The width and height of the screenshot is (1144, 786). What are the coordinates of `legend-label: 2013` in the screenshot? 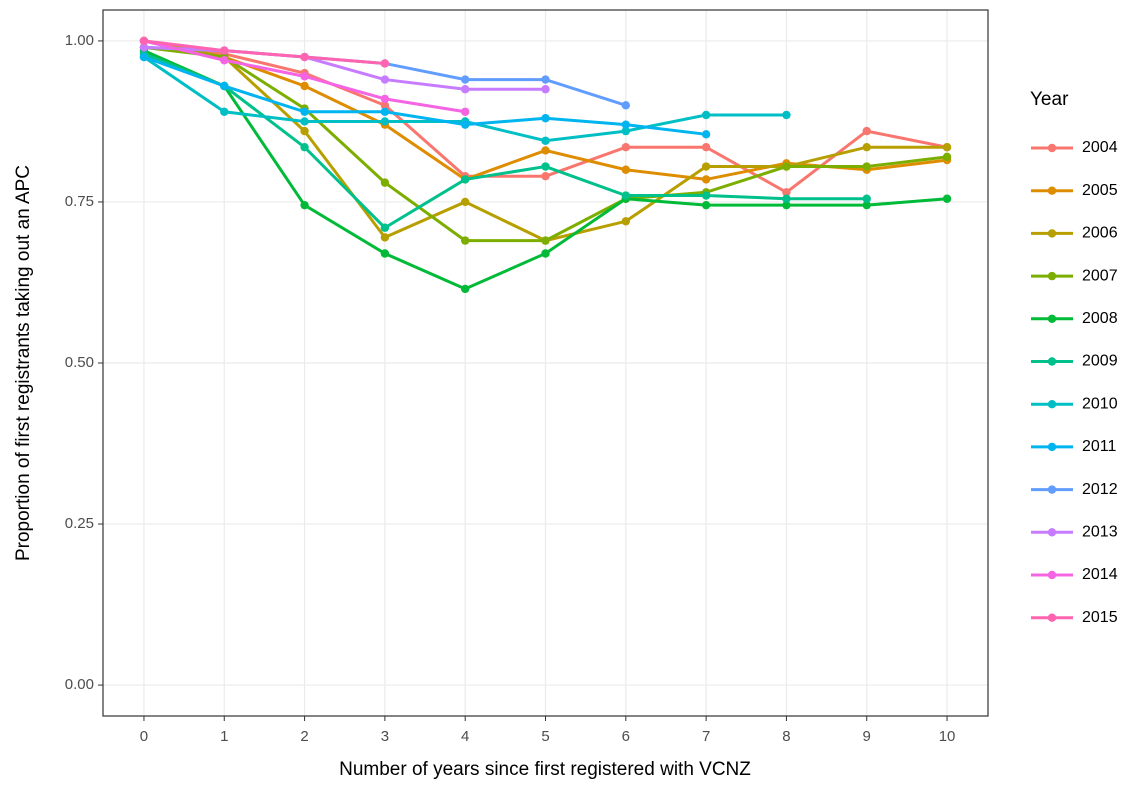 It's located at (1100, 532).